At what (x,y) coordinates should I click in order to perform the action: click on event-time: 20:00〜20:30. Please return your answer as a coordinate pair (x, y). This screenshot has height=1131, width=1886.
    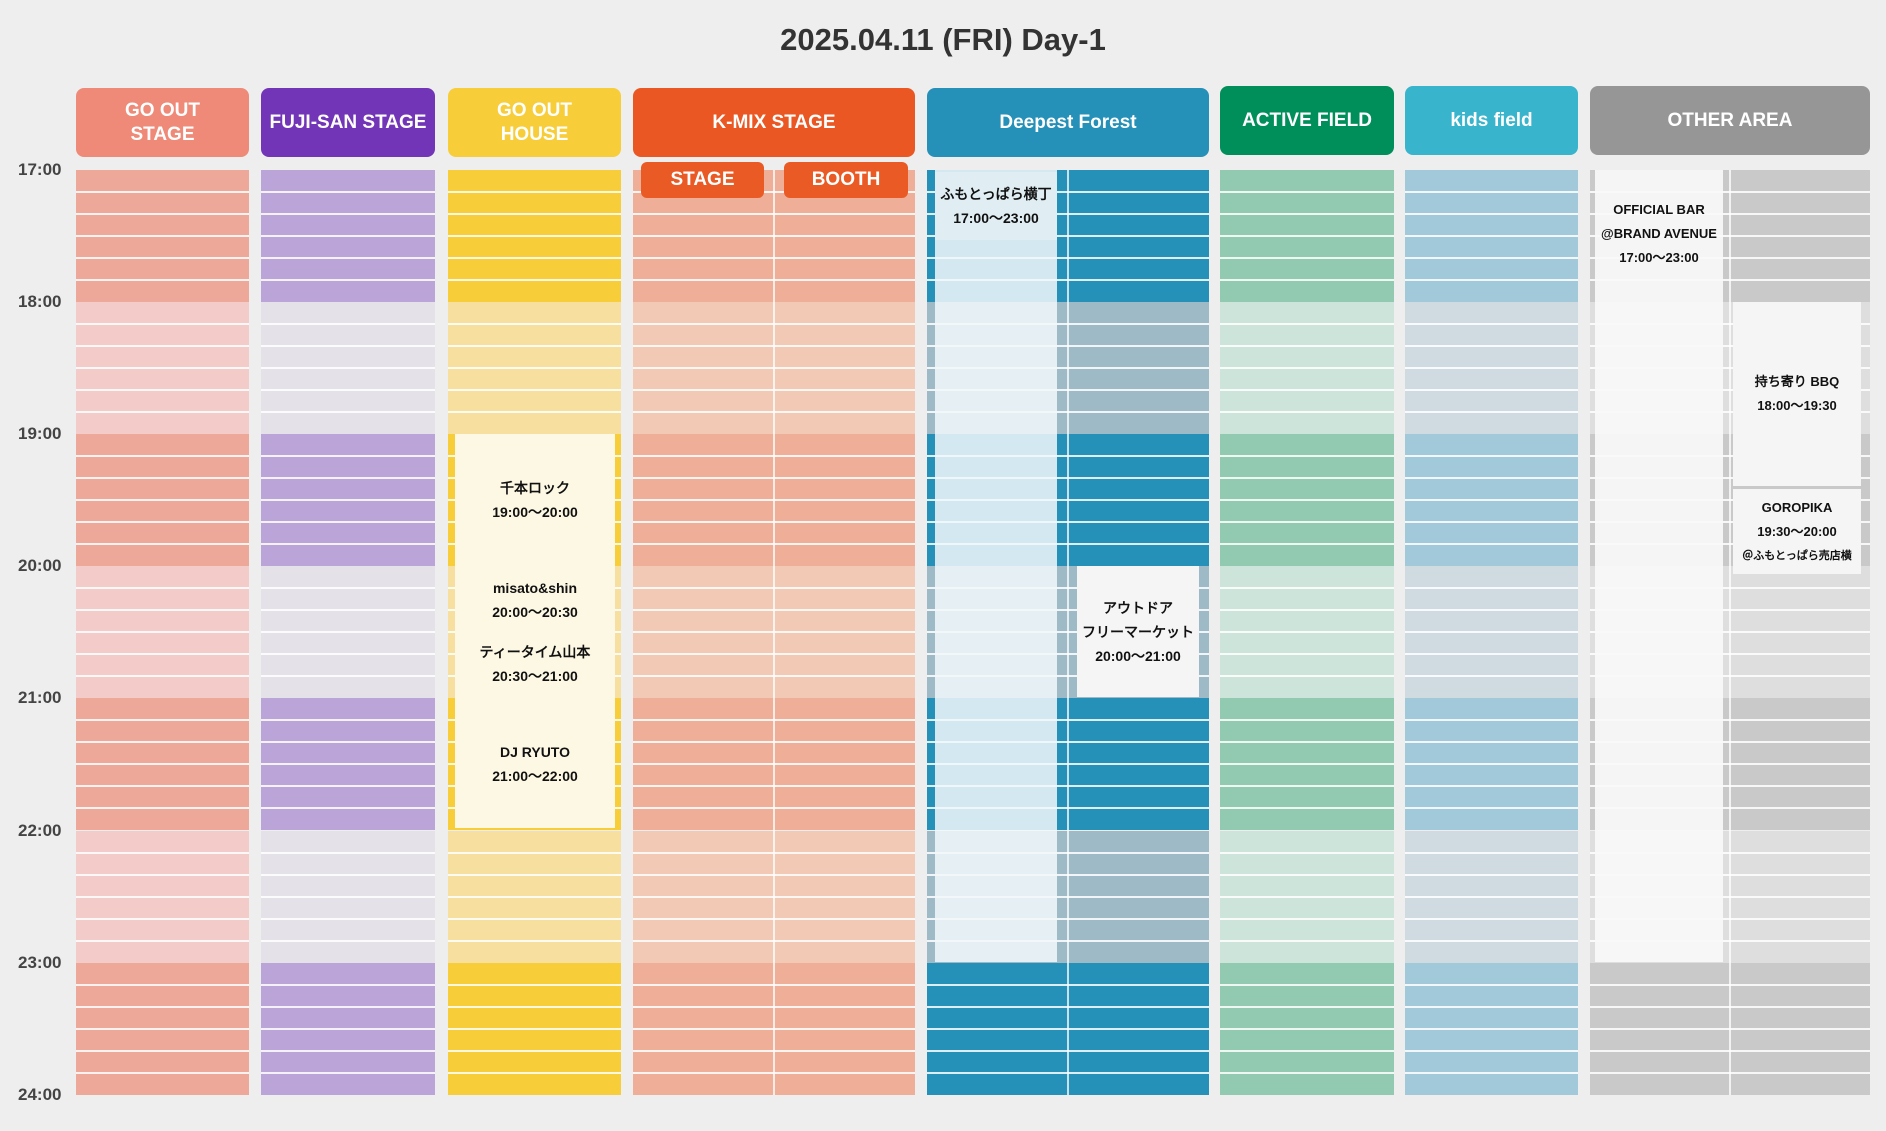
    Looking at the image, I should click on (535, 611).